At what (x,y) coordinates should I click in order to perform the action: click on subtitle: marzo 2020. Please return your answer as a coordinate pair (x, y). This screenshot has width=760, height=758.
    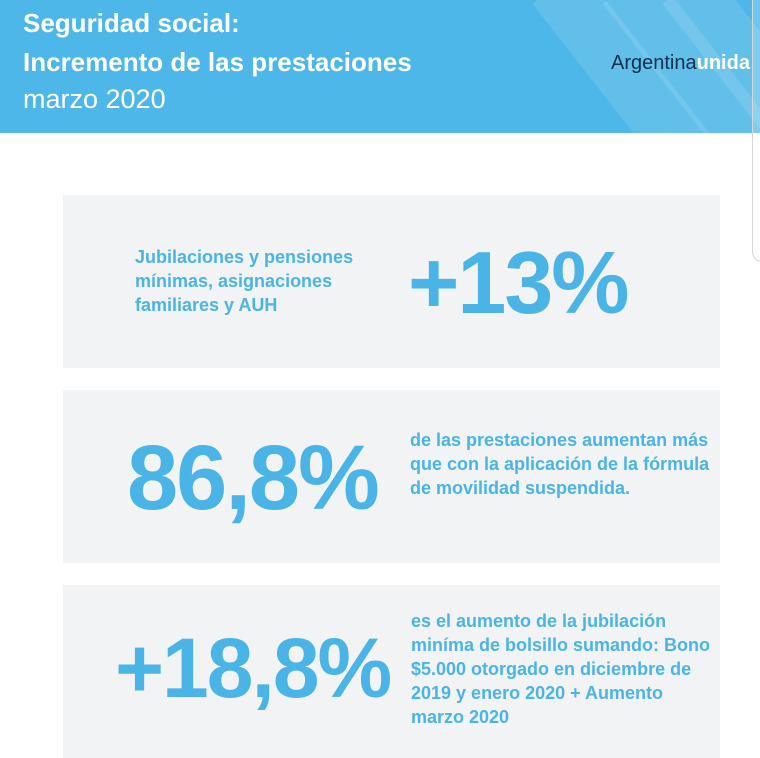
    Looking at the image, I should click on (94, 99).